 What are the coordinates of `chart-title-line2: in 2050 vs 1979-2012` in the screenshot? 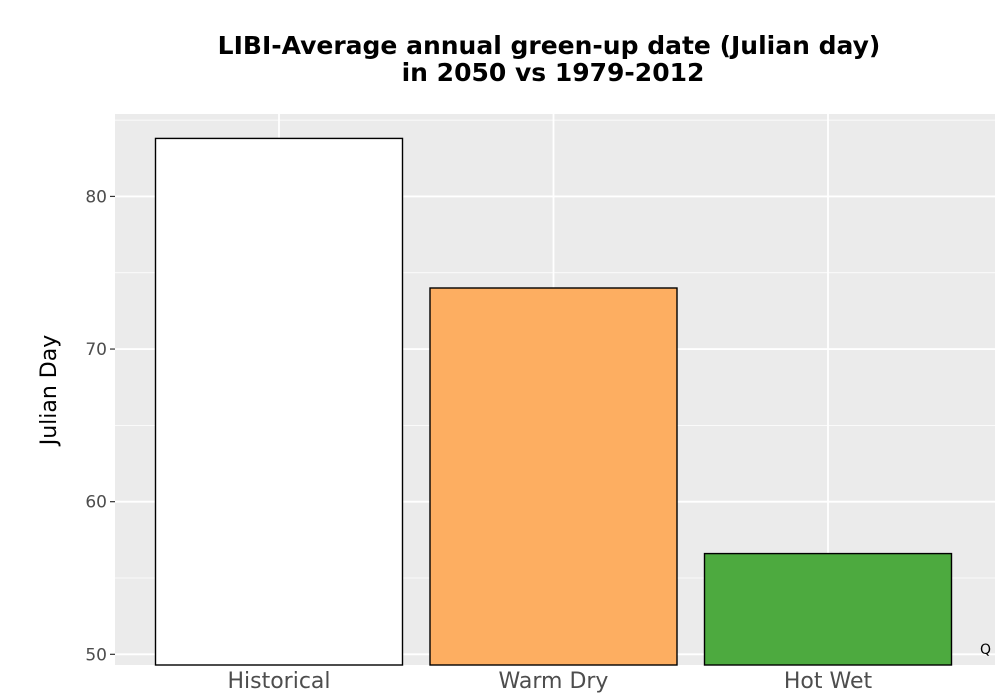 It's located at (553, 72).